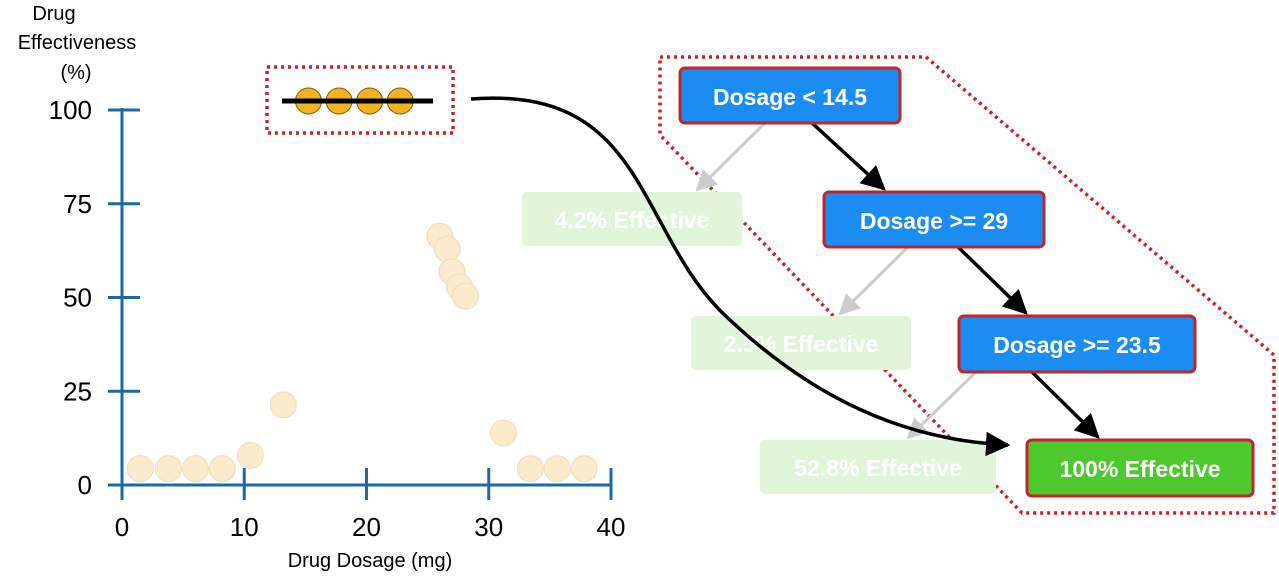  Describe the element at coordinates (942, 405) in the screenshot. I see `edge-n3-to-leaf3` at that location.